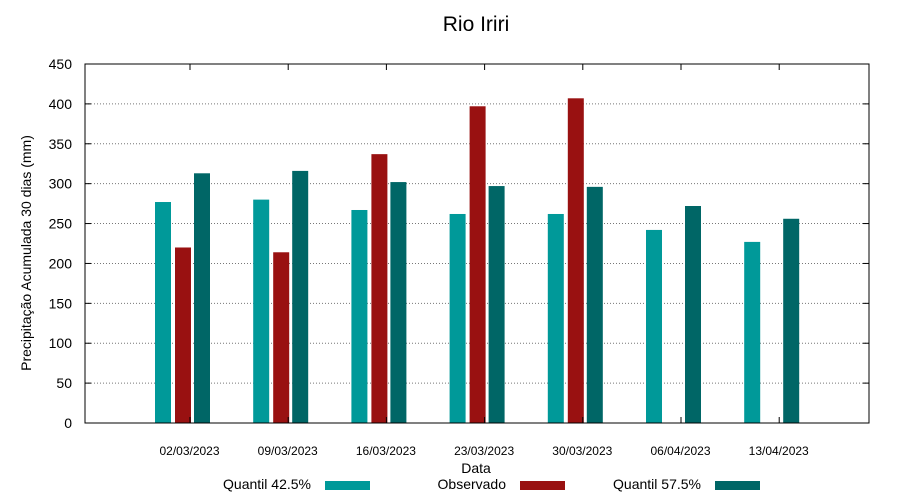 The image size is (900, 500). I want to click on x-tick-label: 16/03/2023, so click(386, 451).